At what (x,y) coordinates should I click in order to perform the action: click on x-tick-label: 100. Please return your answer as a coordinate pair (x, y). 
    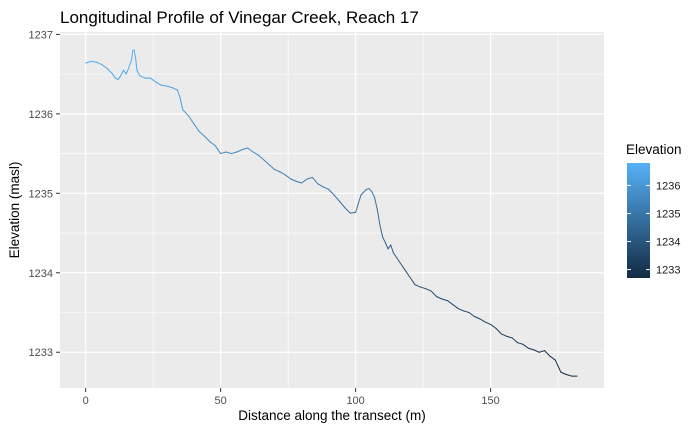
    Looking at the image, I should click on (355, 401).